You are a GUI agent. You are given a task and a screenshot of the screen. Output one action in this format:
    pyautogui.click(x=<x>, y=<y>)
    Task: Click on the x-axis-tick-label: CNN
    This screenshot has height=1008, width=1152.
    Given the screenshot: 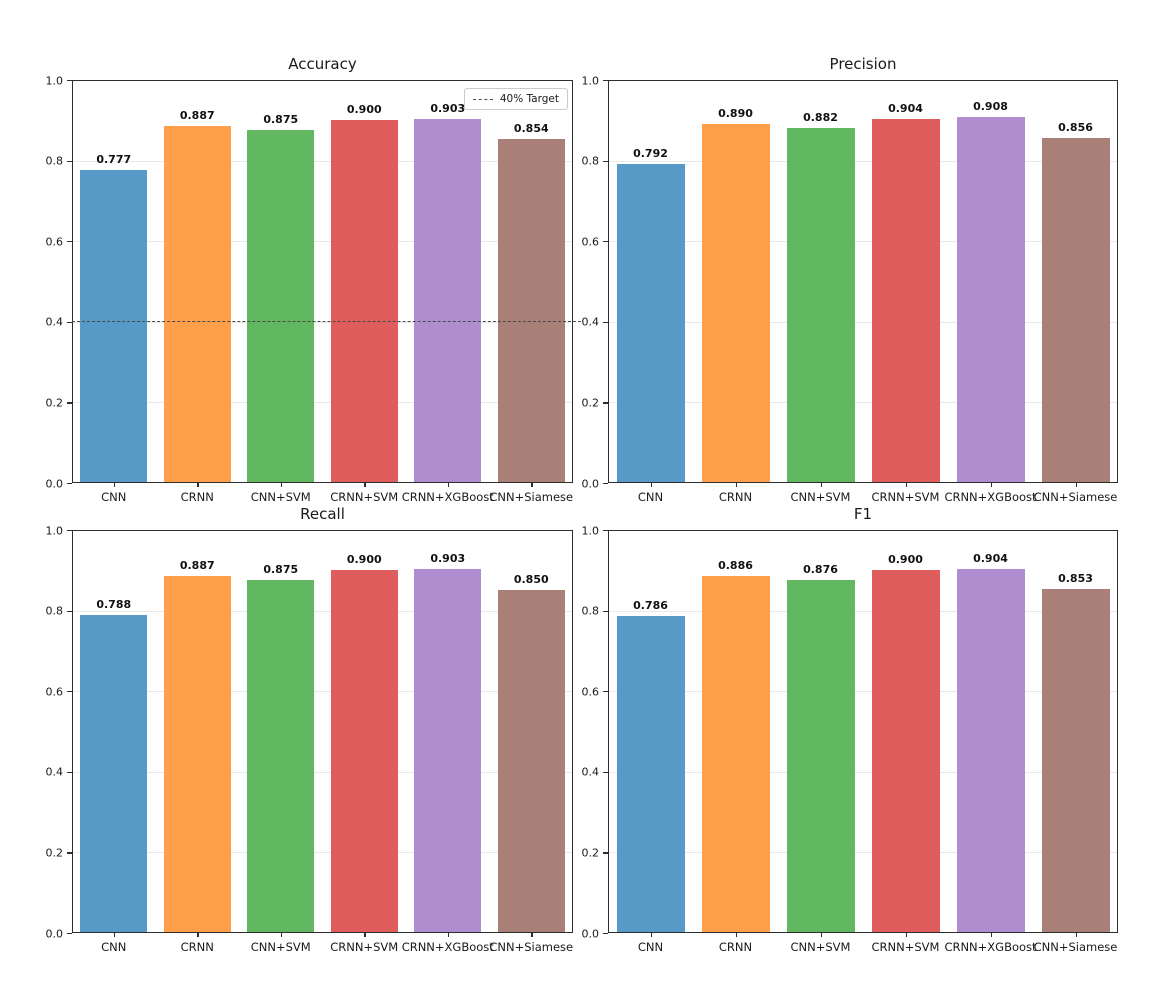 What is the action you would take?
    pyautogui.click(x=114, y=497)
    